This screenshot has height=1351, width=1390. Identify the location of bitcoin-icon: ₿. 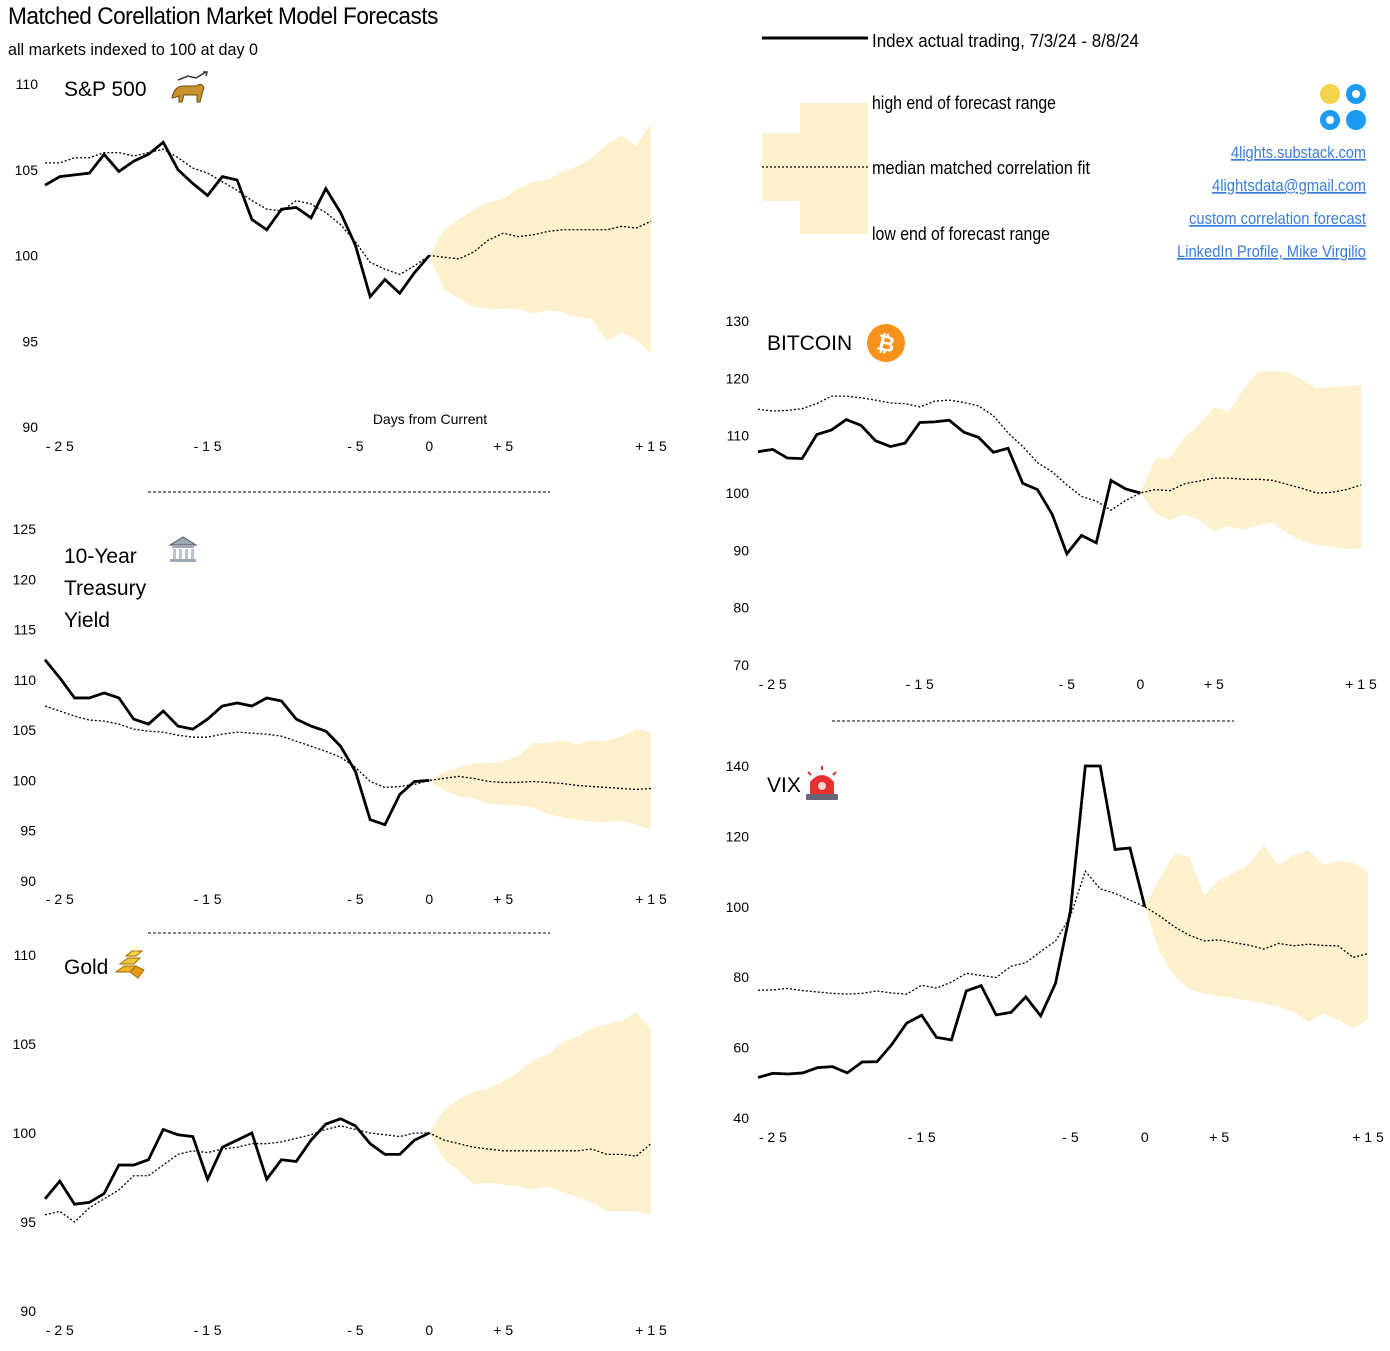
(886, 343).